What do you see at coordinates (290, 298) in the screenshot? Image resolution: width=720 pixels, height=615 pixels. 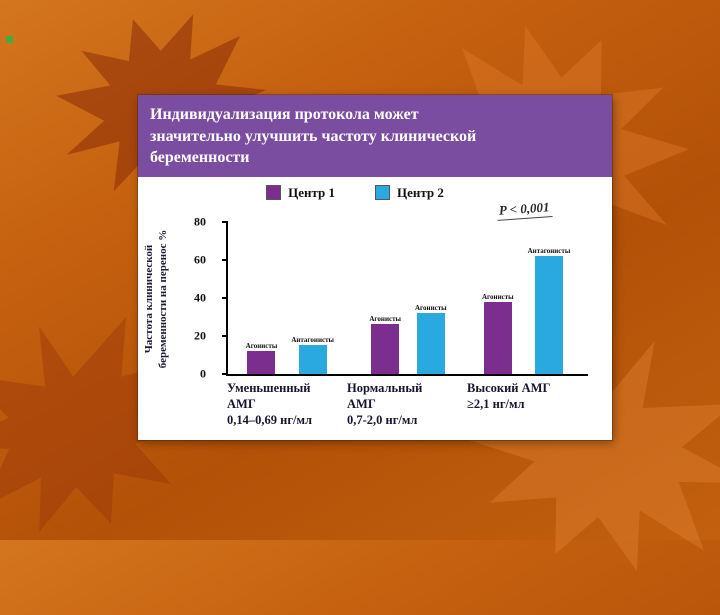 I see `bar-group-1: Агонисты Антагонисты` at bounding box center [290, 298].